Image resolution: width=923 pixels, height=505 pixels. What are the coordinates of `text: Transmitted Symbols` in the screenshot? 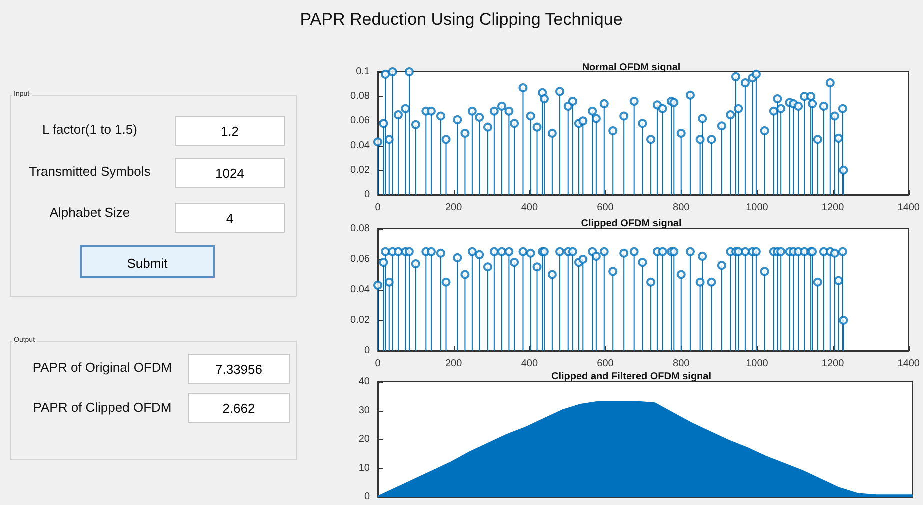 It's located at (90, 172).